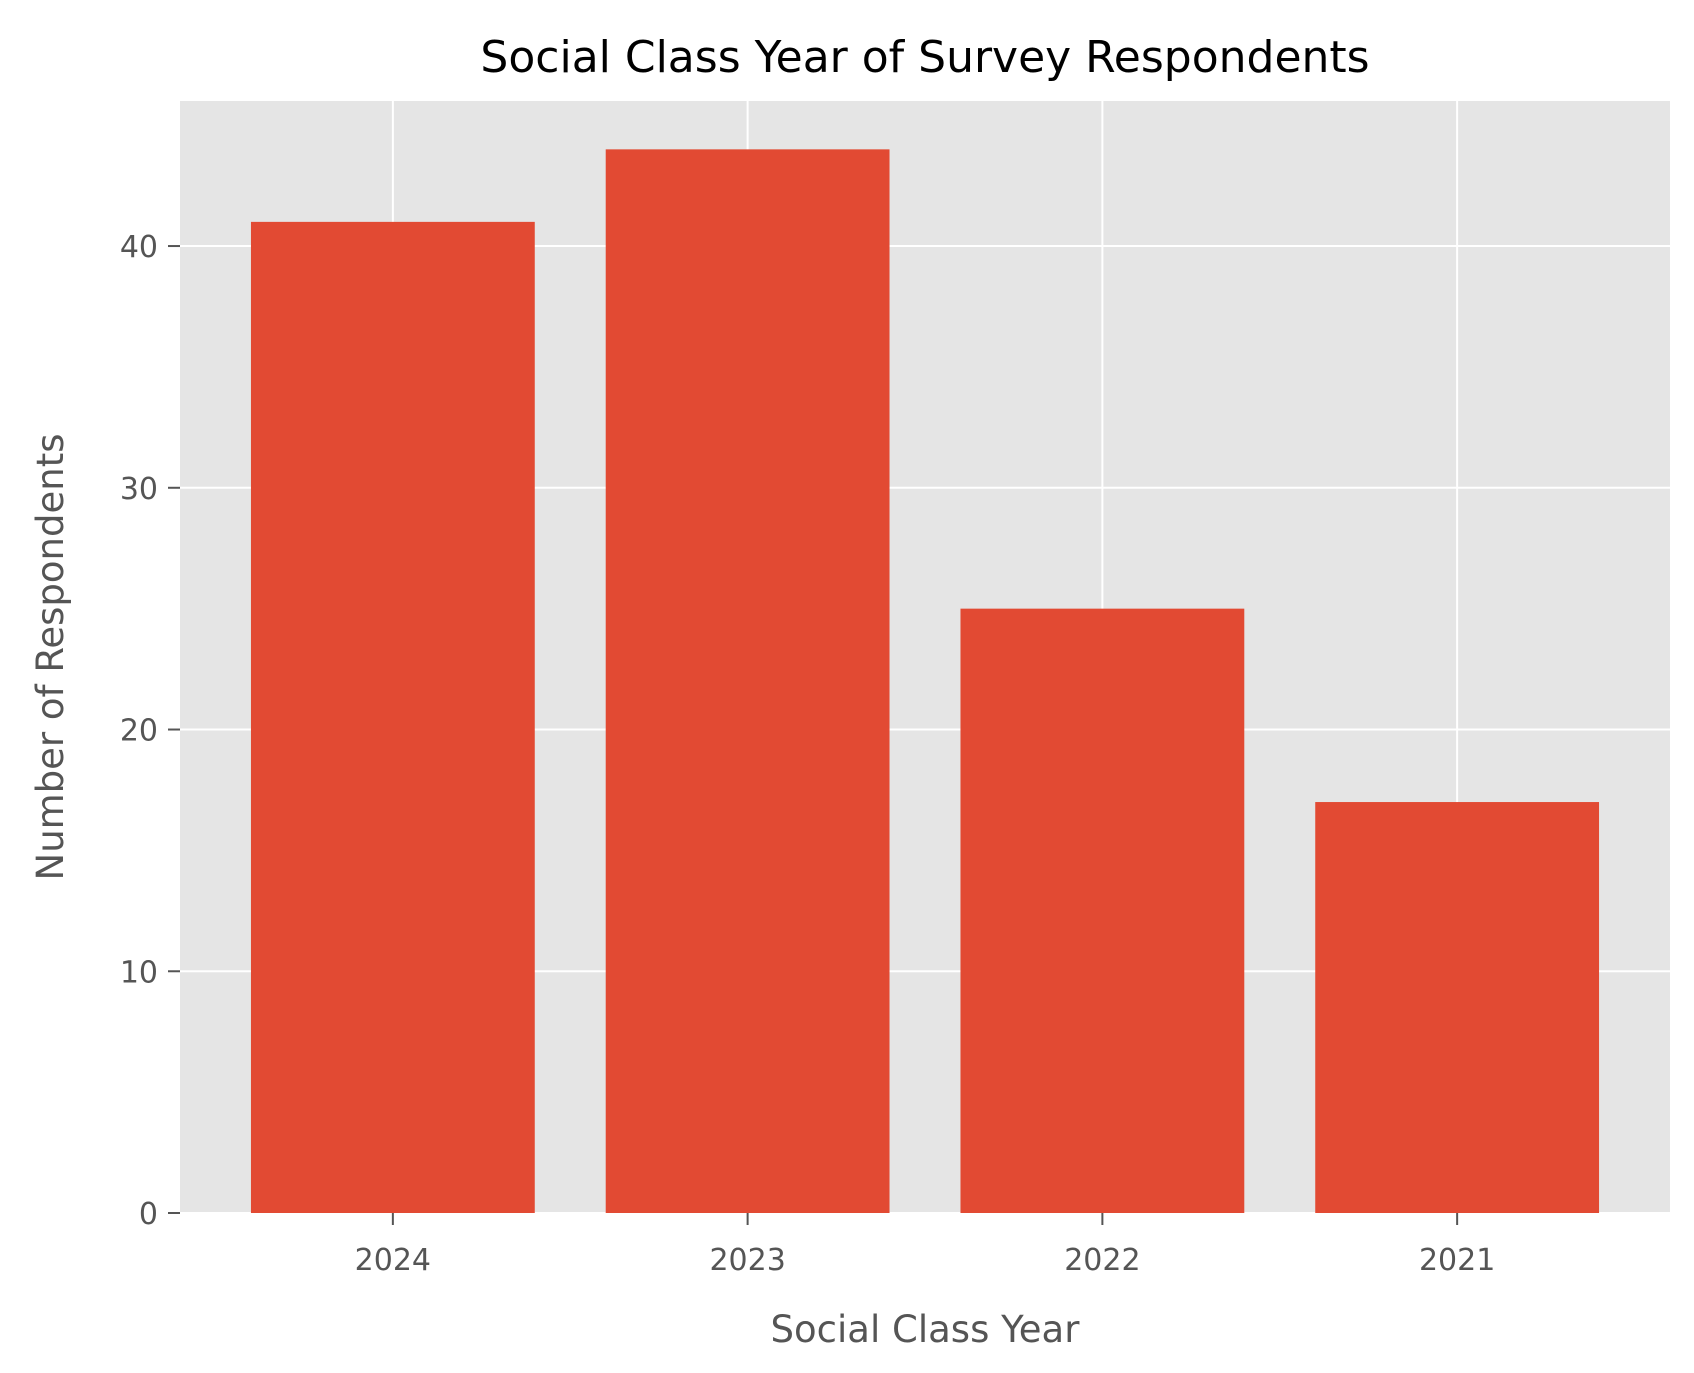  I want to click on y-tick-label: 40, so click(139, 247).